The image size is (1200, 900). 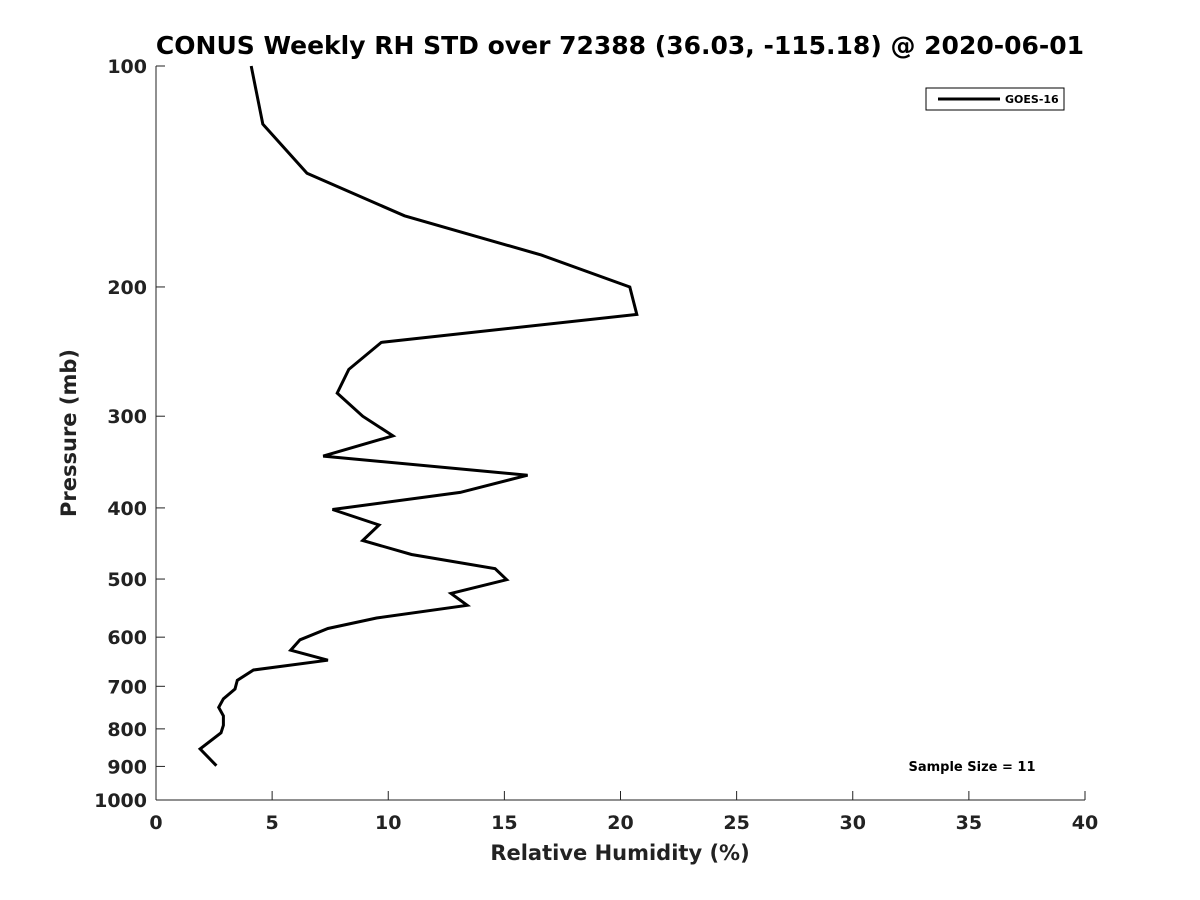 I want to click on x-tick-label: 30, so click(x=853, y=823).